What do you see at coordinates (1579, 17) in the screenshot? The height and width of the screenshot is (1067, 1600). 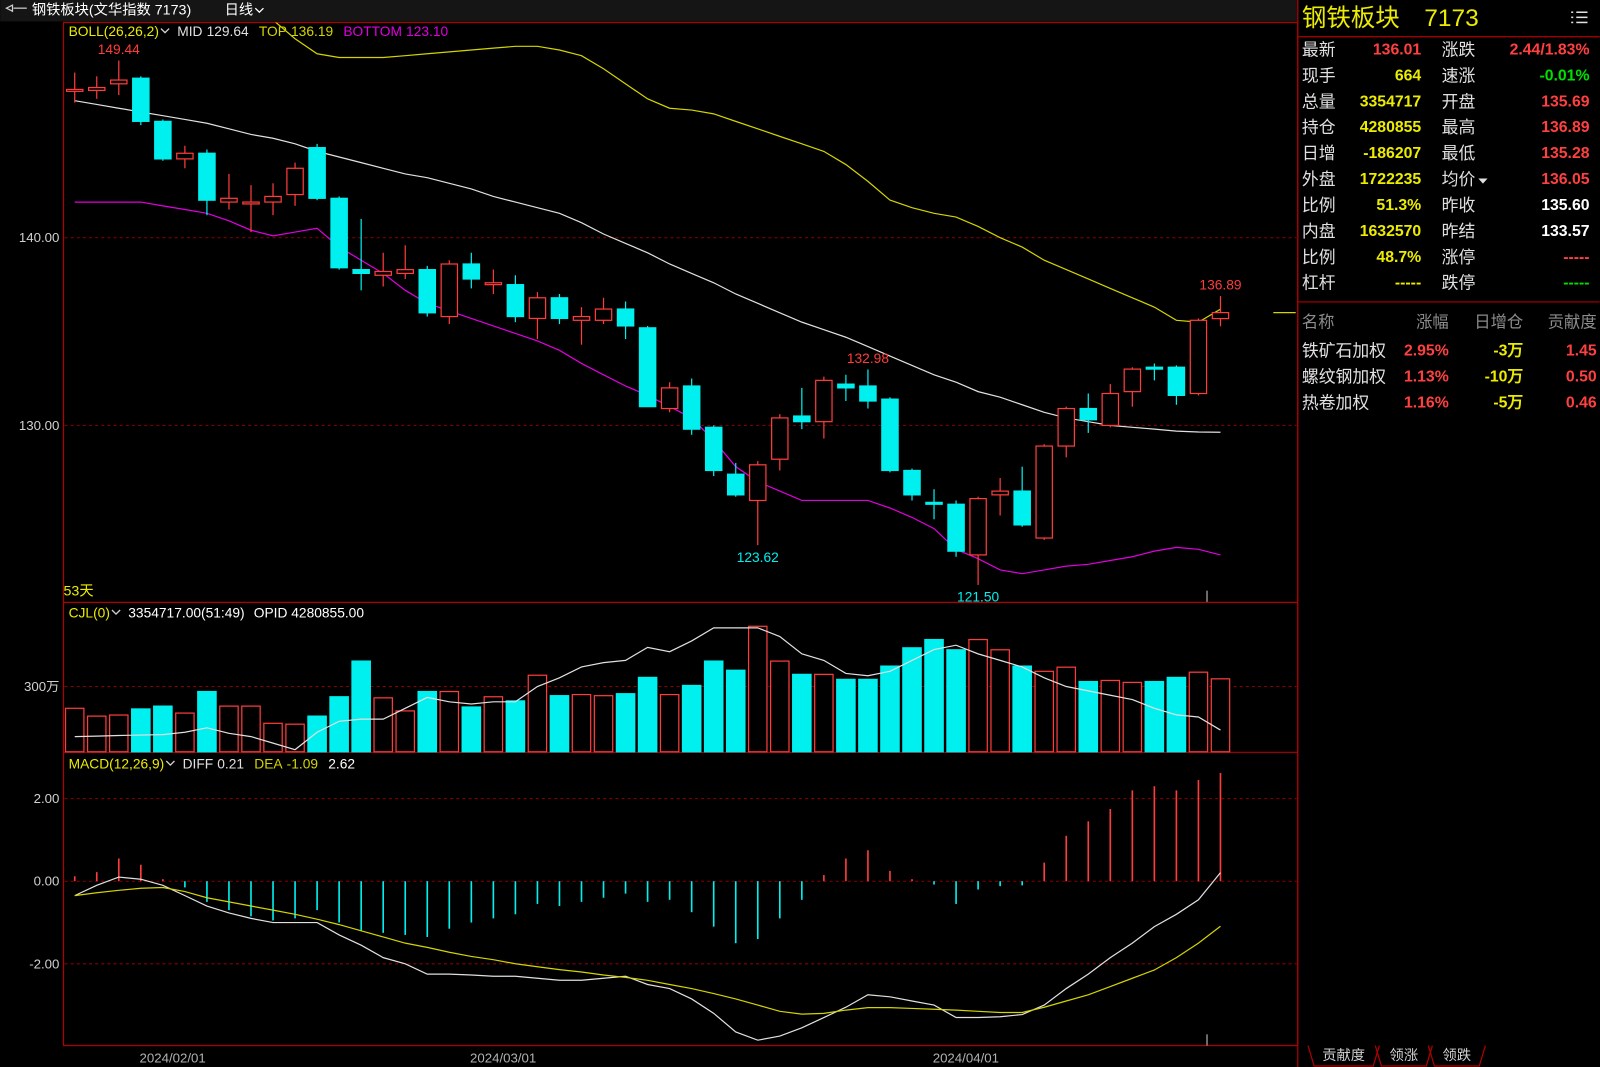 I see `menu-icon` at bounding box center [1579, 17].